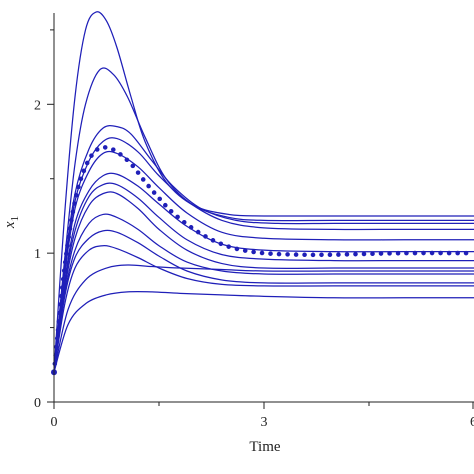  What do you see at coordinates (37, 403) in the screenshot?
I see `y-tick-label: 0` at bounding box center [37, 403].